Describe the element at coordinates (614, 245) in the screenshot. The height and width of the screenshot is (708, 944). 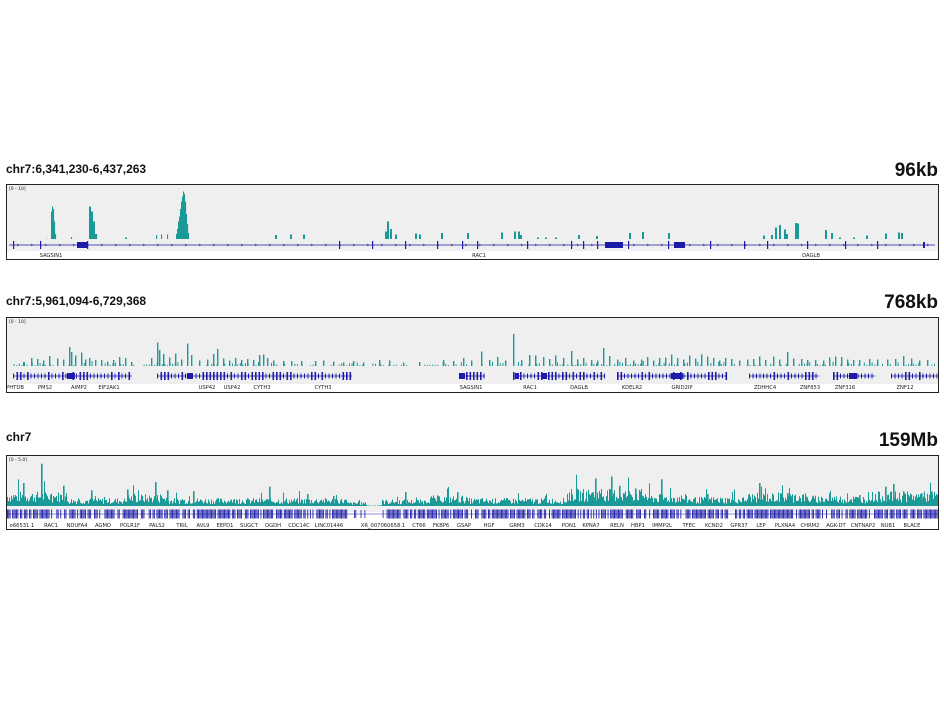
I see `gene-block` at that location.